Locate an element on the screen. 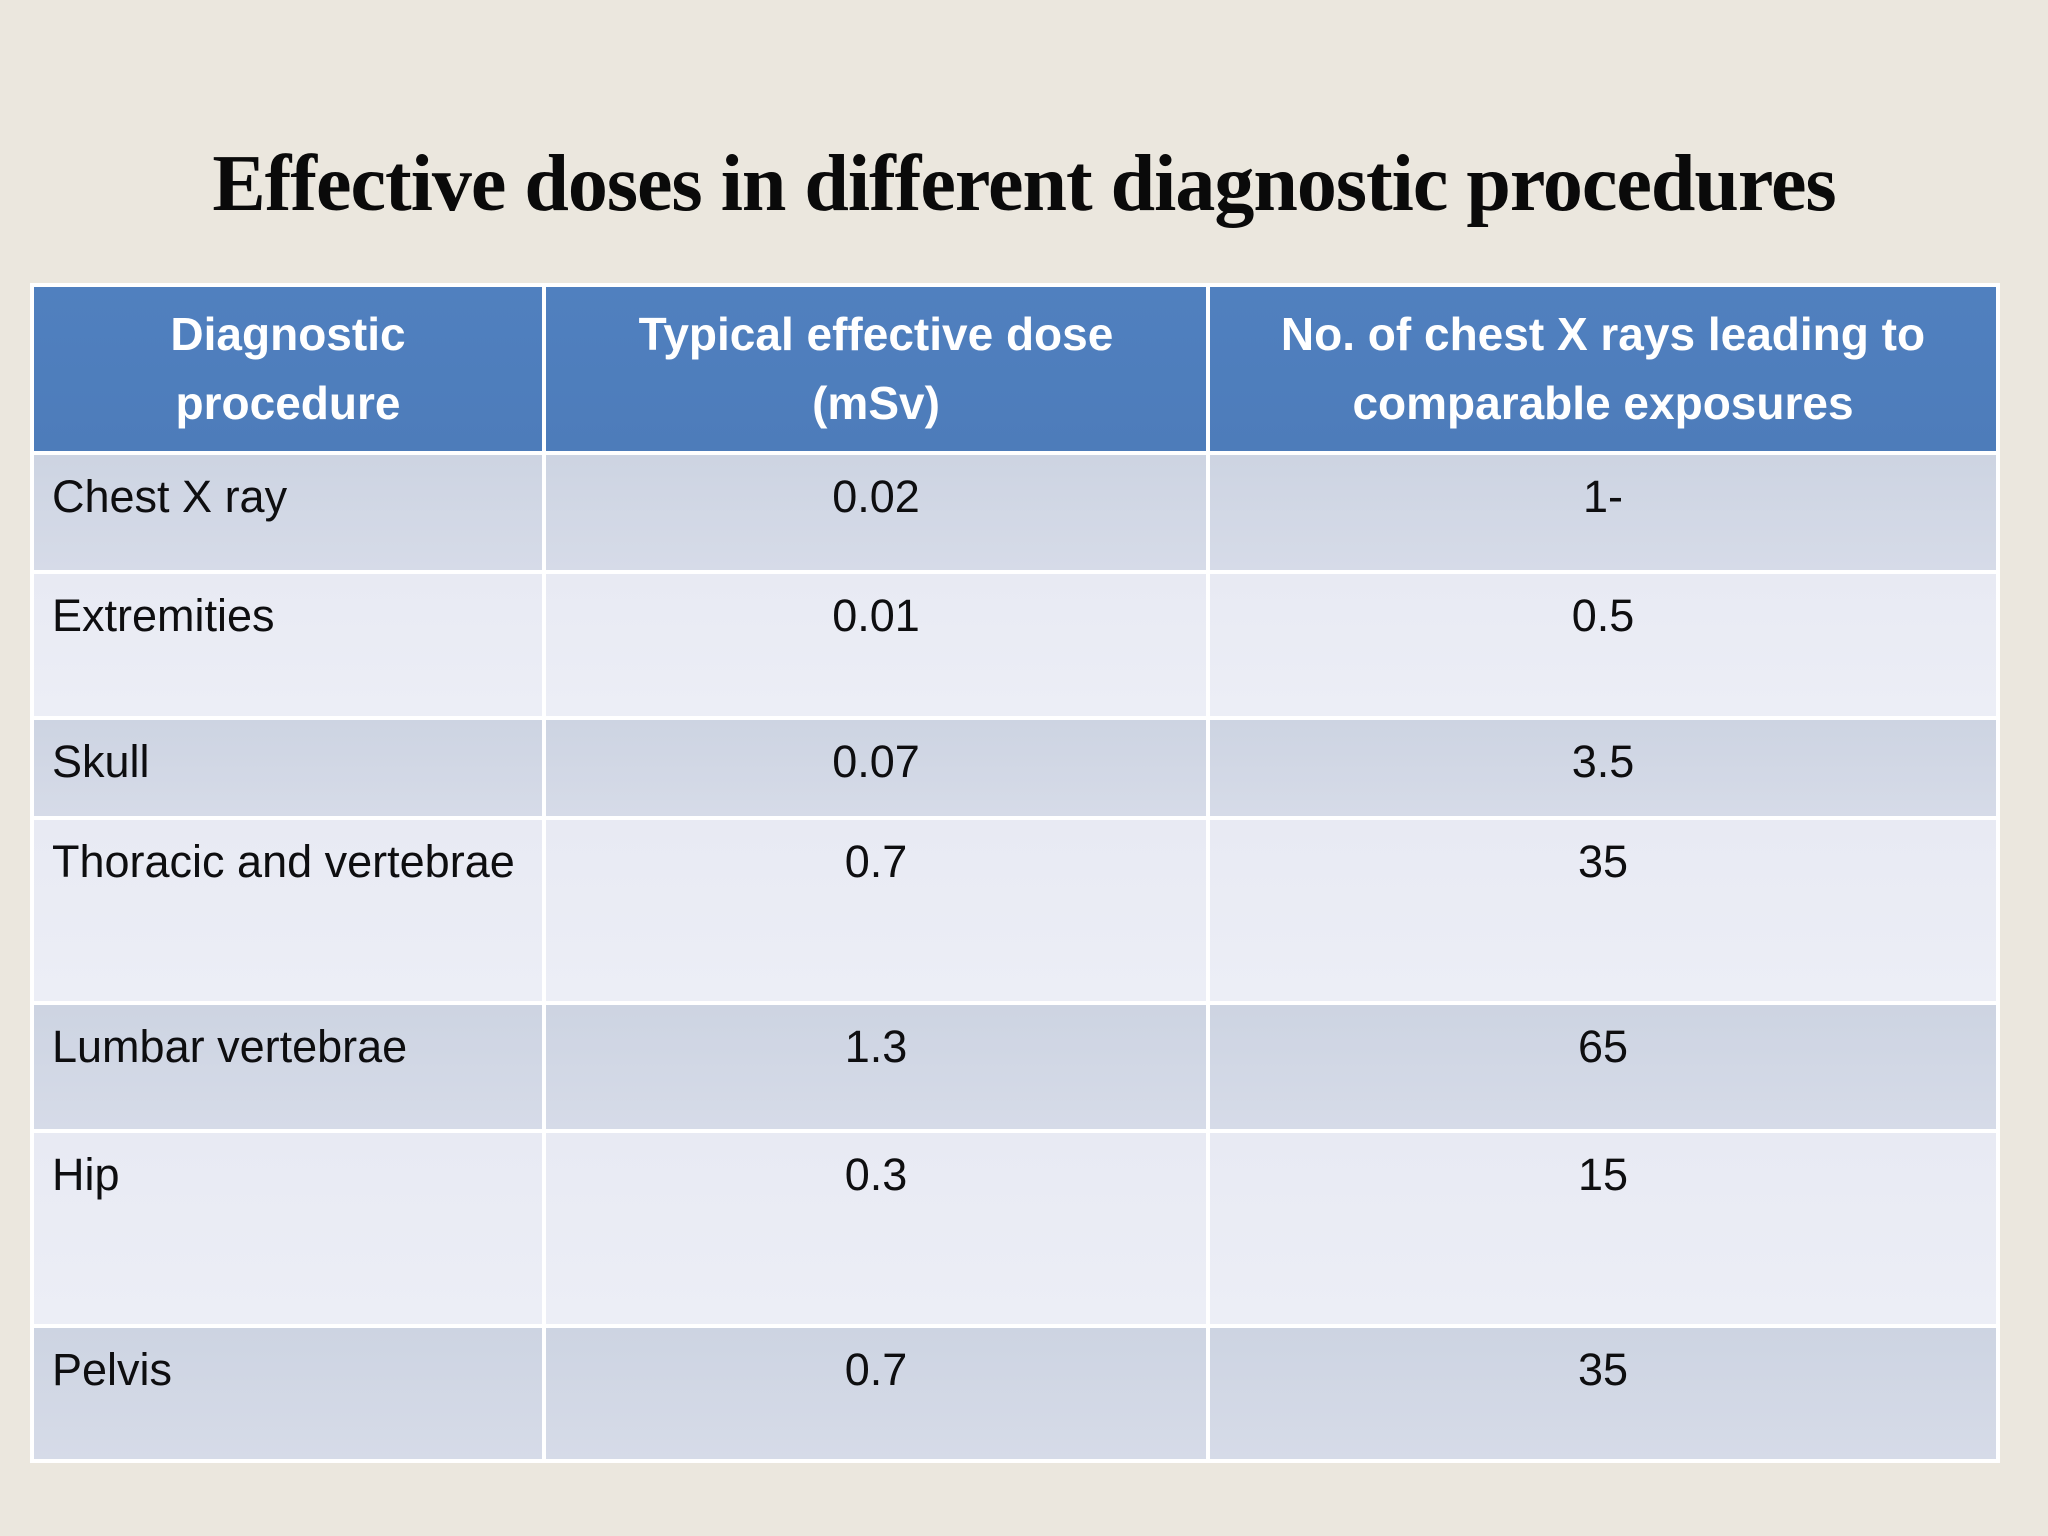 Image resolution: width=2048 pixels, height=1536 pixels. table-row-extremities: Extremities 0.01 0.5 is located at coordinates (1015, 645).